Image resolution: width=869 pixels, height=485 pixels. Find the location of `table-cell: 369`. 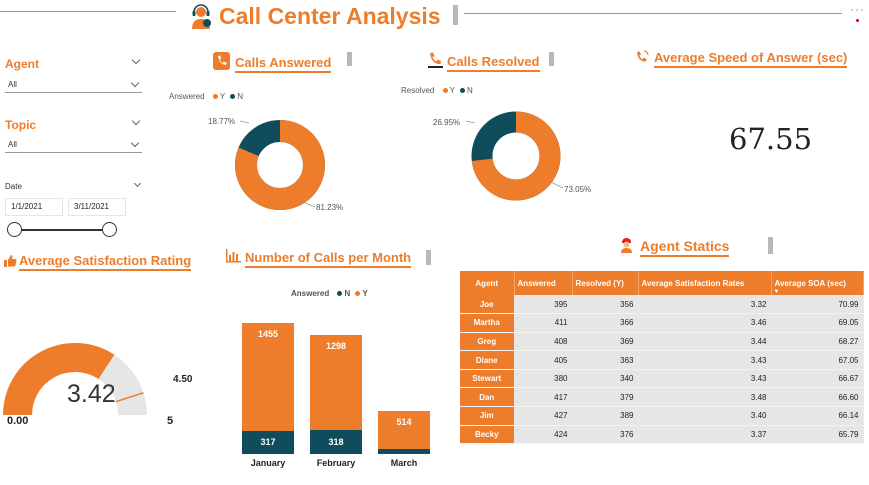

table-cell: 369 is located at coordinates (605, 342).